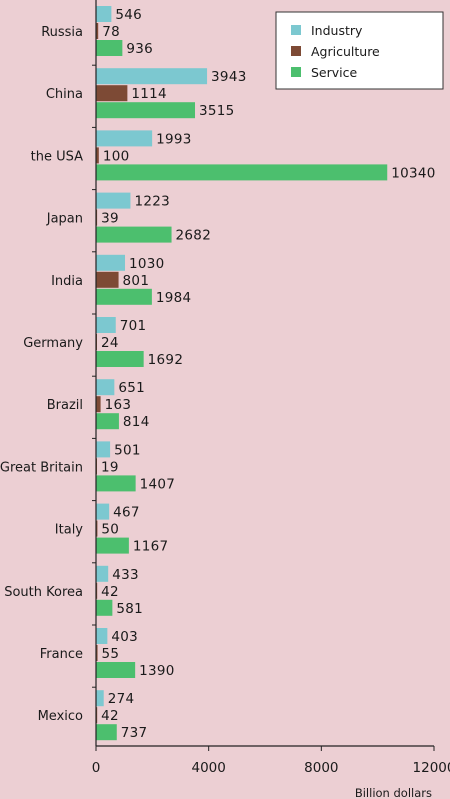  What do you see at coordinates (41, 467) in the screenshot?
I see `category-label: Great Britain` at bounding box center [41, 467].